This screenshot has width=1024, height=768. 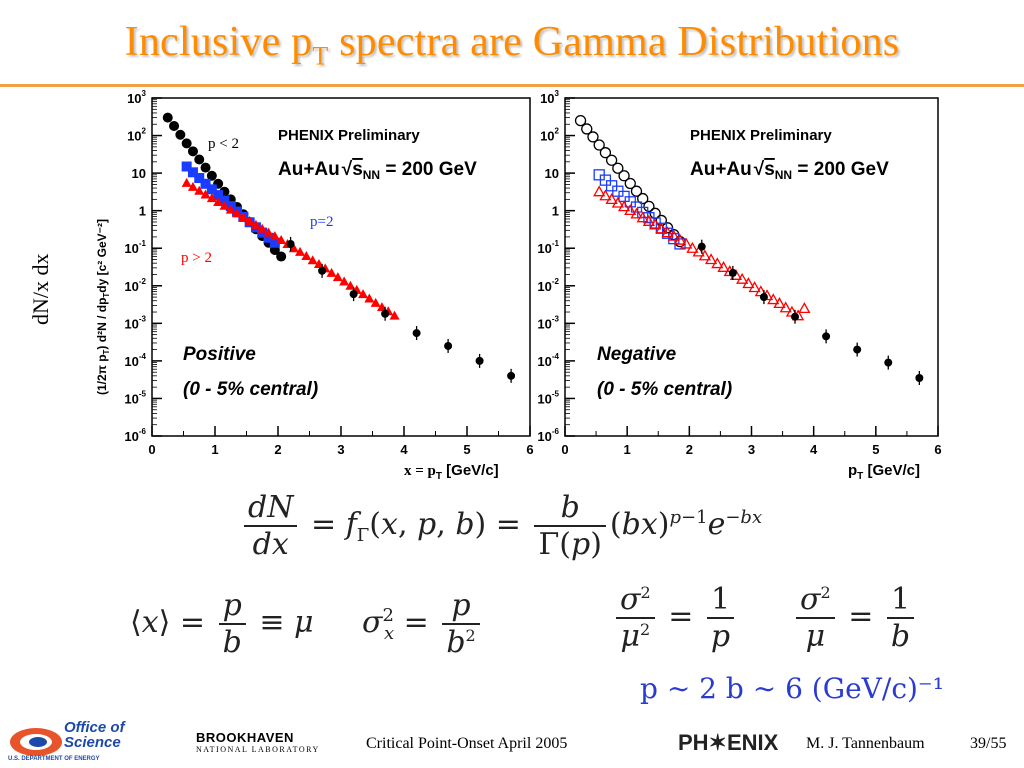 What do you see at coordinates (875, 449) in the screenshot?
I see `right-xtick-label: 5` at bounding box center [875, 449].